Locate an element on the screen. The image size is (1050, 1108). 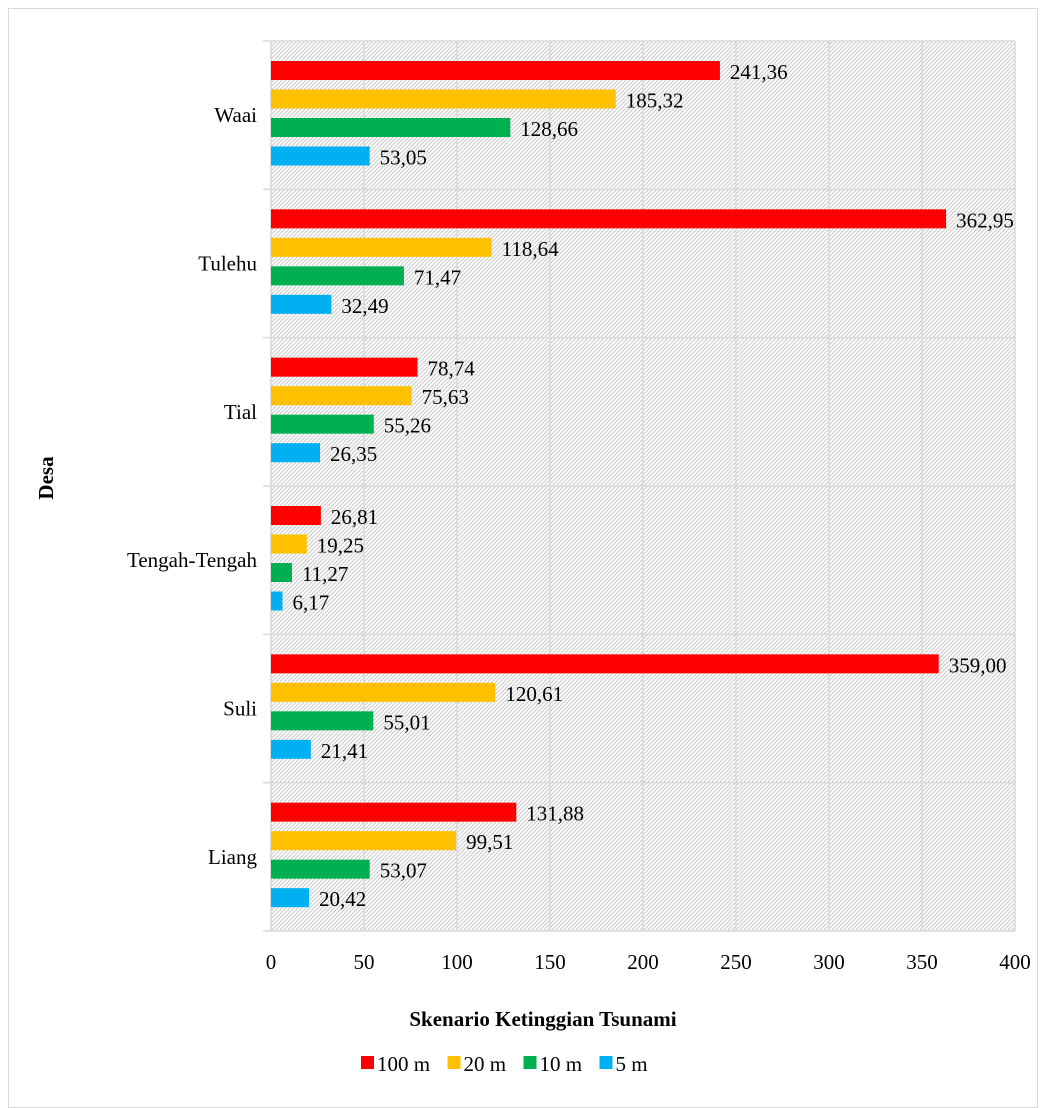
category-label: Tulehu is located at coordinates (227, 264).